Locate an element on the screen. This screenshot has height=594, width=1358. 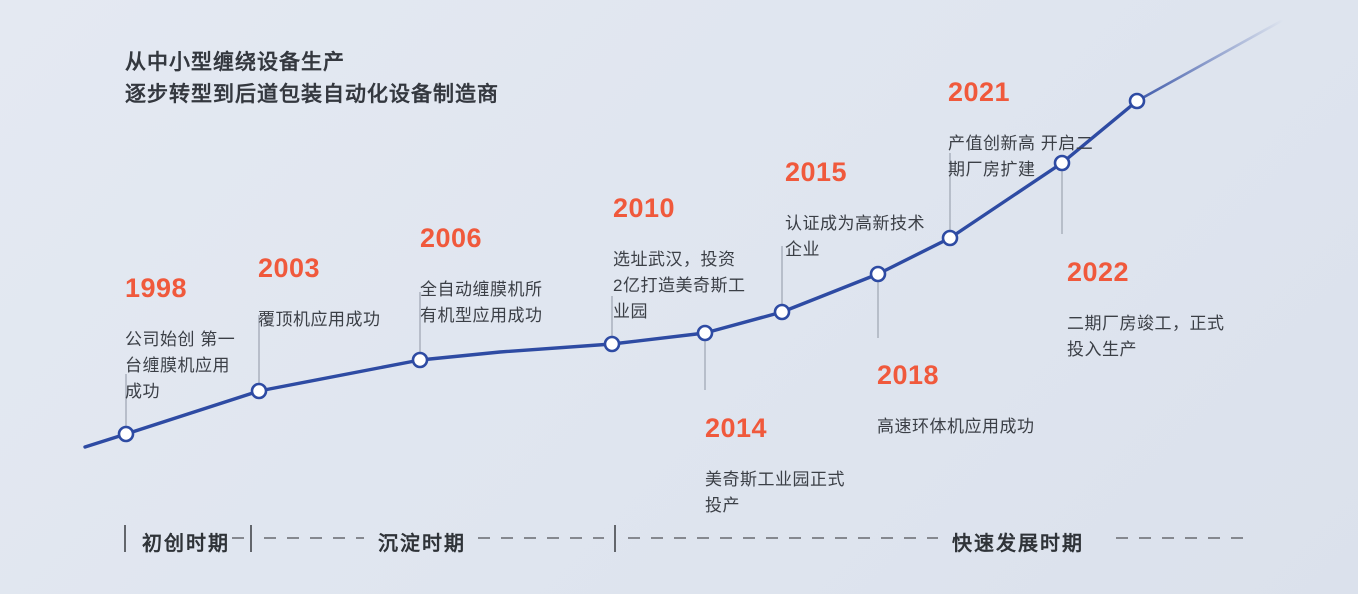
milestone-desc: 认证成为高新技术 企业 is located at coordinates (855, 236).